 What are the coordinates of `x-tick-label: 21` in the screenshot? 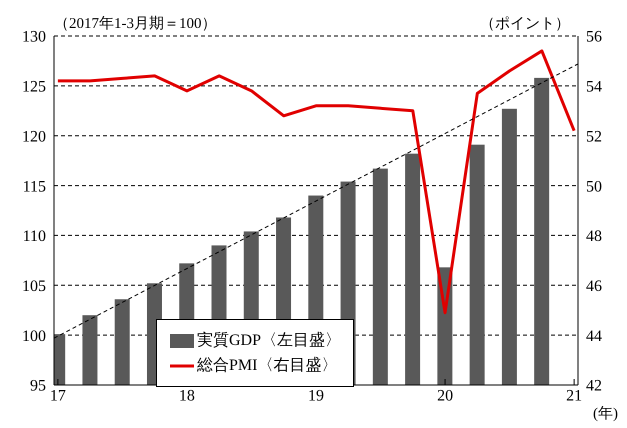 It's located at (574, 395).